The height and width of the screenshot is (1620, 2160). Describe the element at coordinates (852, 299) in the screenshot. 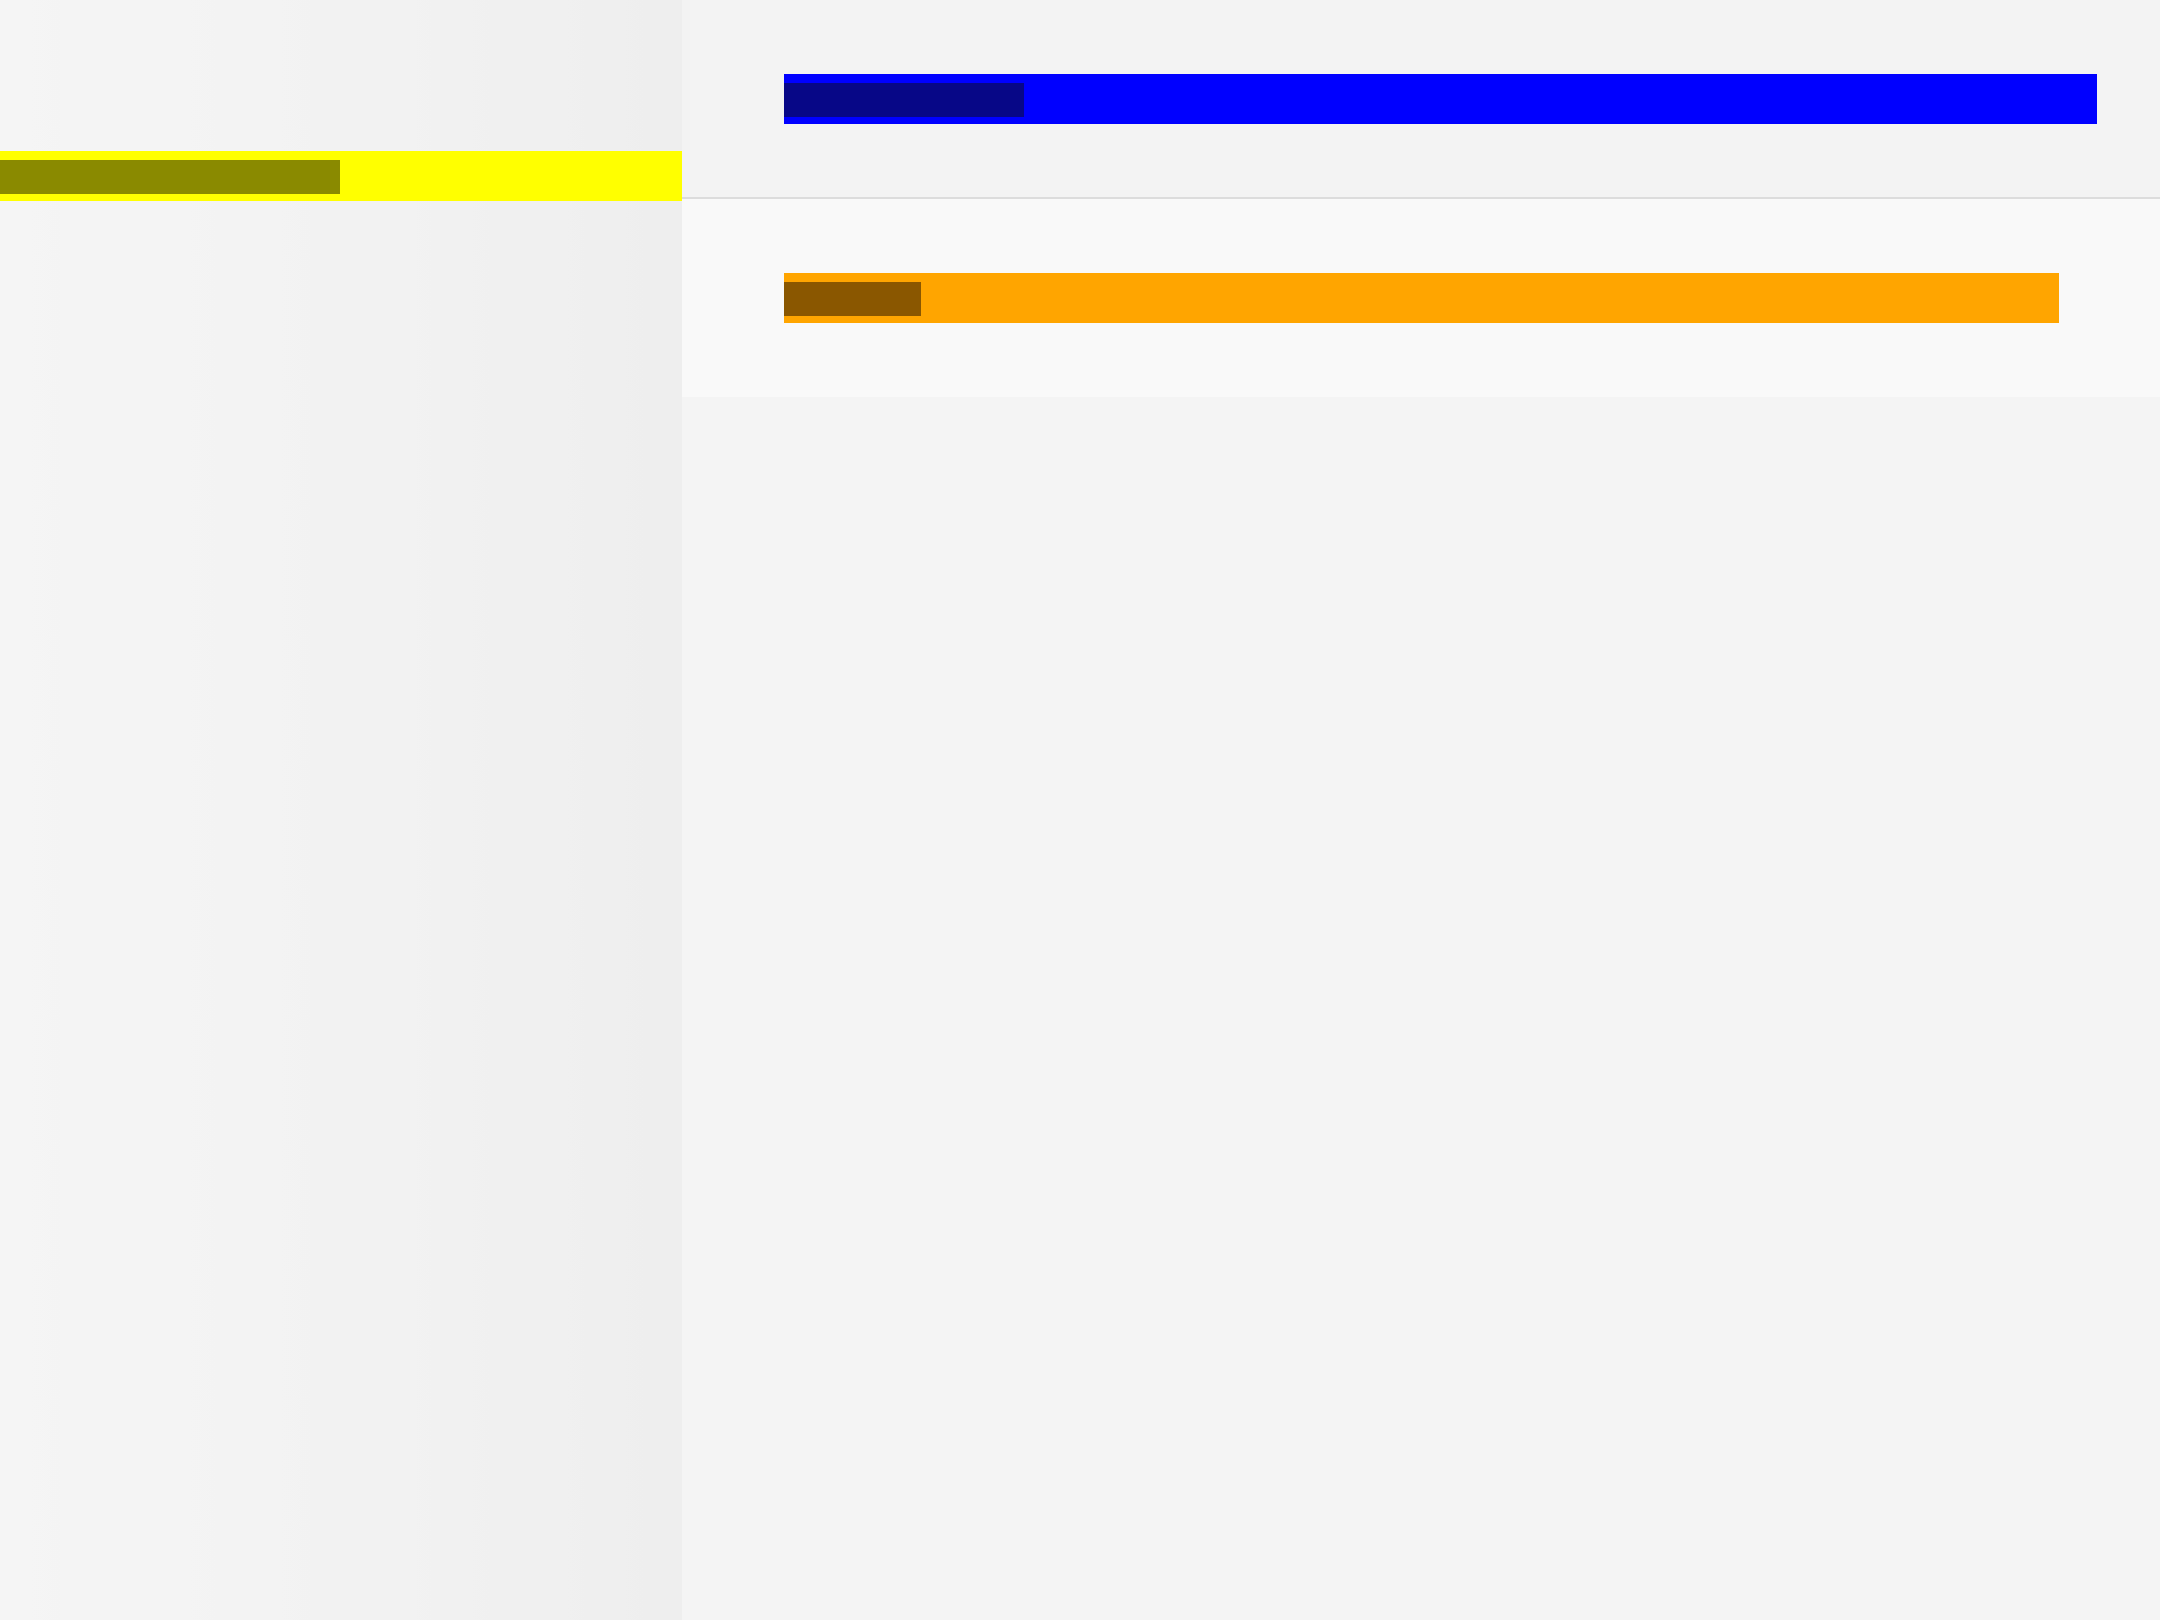

I see `panel-bar-label` at that location.